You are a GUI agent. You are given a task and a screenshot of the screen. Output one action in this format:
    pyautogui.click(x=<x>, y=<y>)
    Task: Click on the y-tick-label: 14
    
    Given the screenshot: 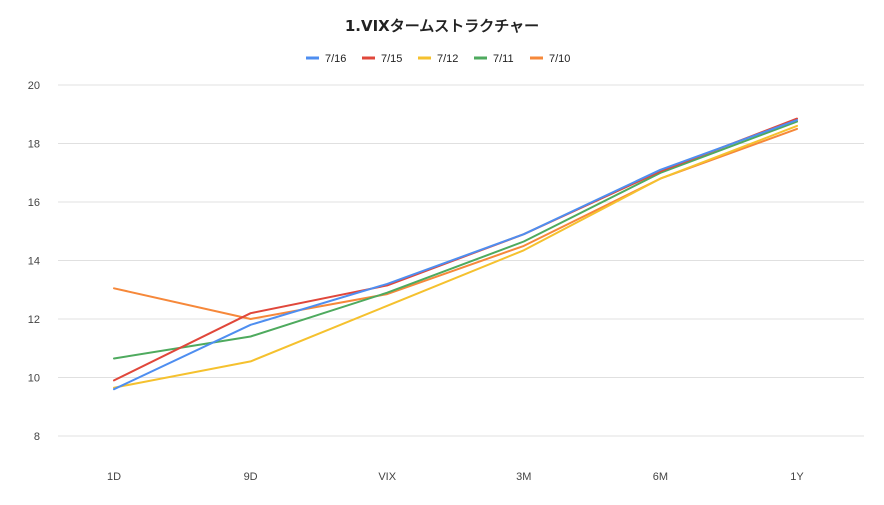 What is the action you would take?
    pyautogui.click(x=34, y=262)
    